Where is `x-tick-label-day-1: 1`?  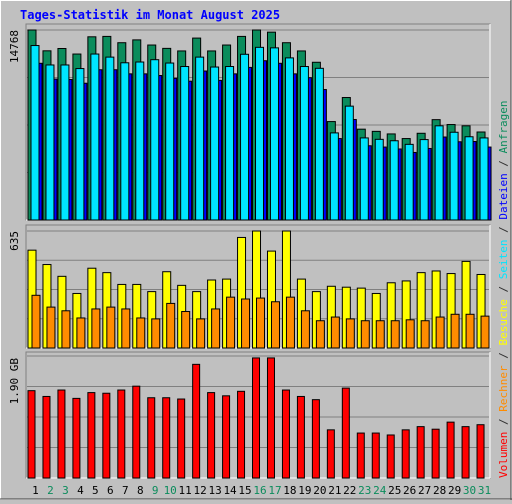
x-tick-label-day-1: 1 is located at coordinates (35, 490).